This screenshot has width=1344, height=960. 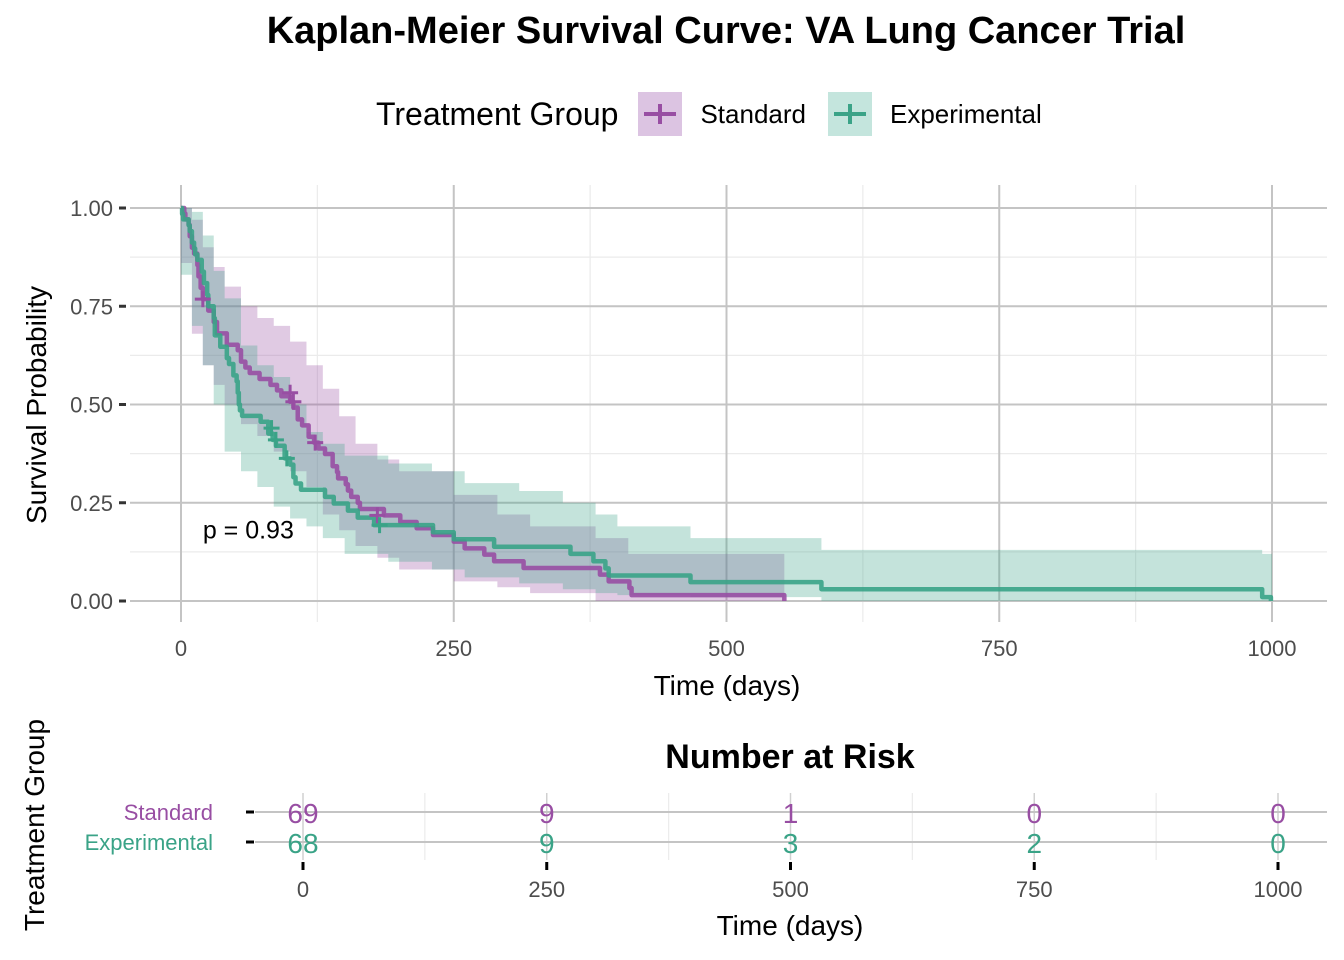 What do you see at coordinates (303, 889) in the screenshot?
I see `risk-x-tick-label: 0` at bounding box center [303, 889].